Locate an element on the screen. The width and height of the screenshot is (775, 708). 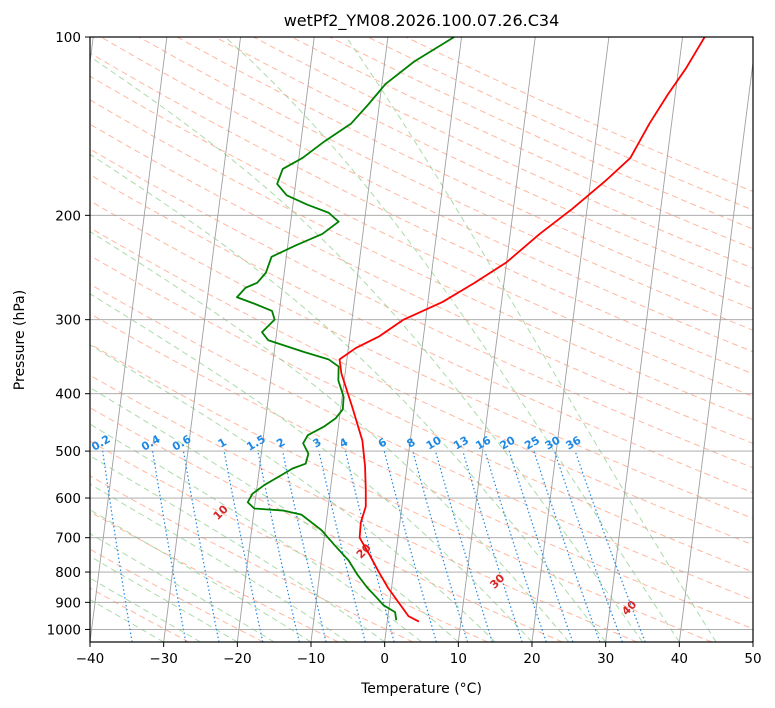
y-tick-label: 200 is located at coordinates (68, 216).